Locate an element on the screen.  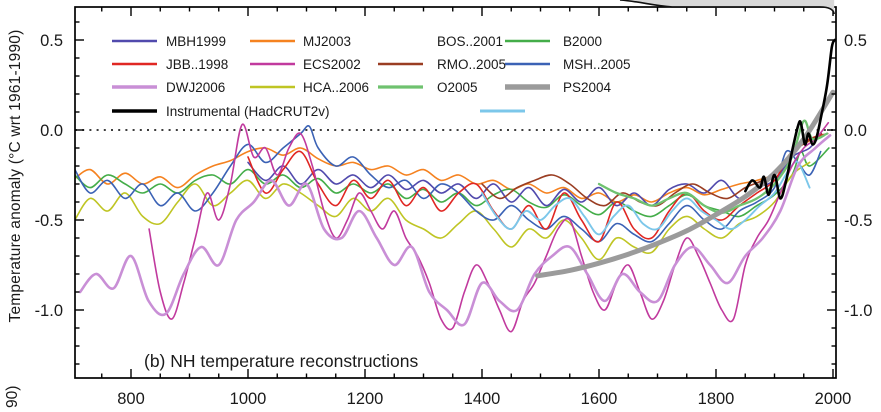
legend-label-o2005: O2005 is located at coordinates (457, 87).